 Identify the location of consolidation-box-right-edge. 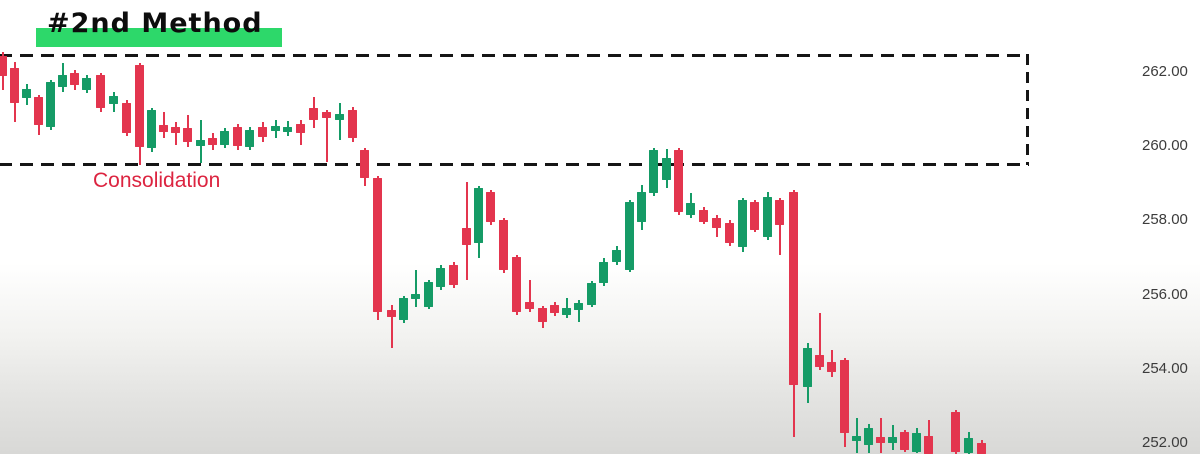
(1027, 109).